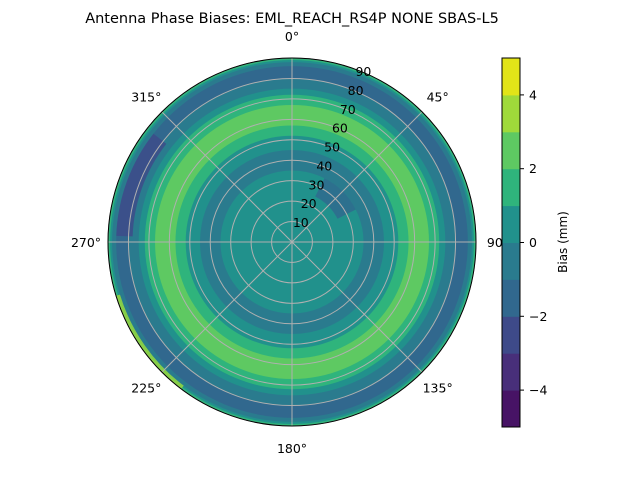 The image size is (640, 484). I want to click on colorbar-tick-label: 2, so click(533, 168).